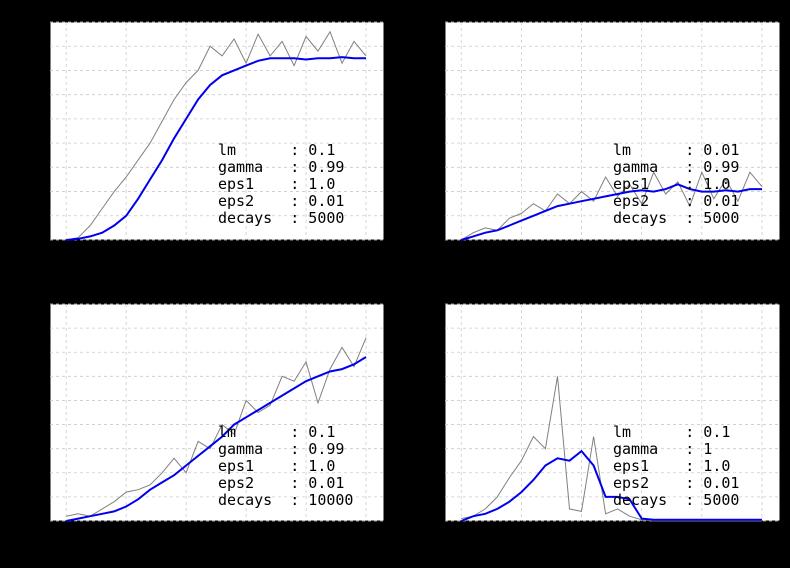 This screenshot has height=568, width=790. Describe the element at coordinates (662, 449) in the screenshot. I see `annotation-line: gamma : 1` at that location.